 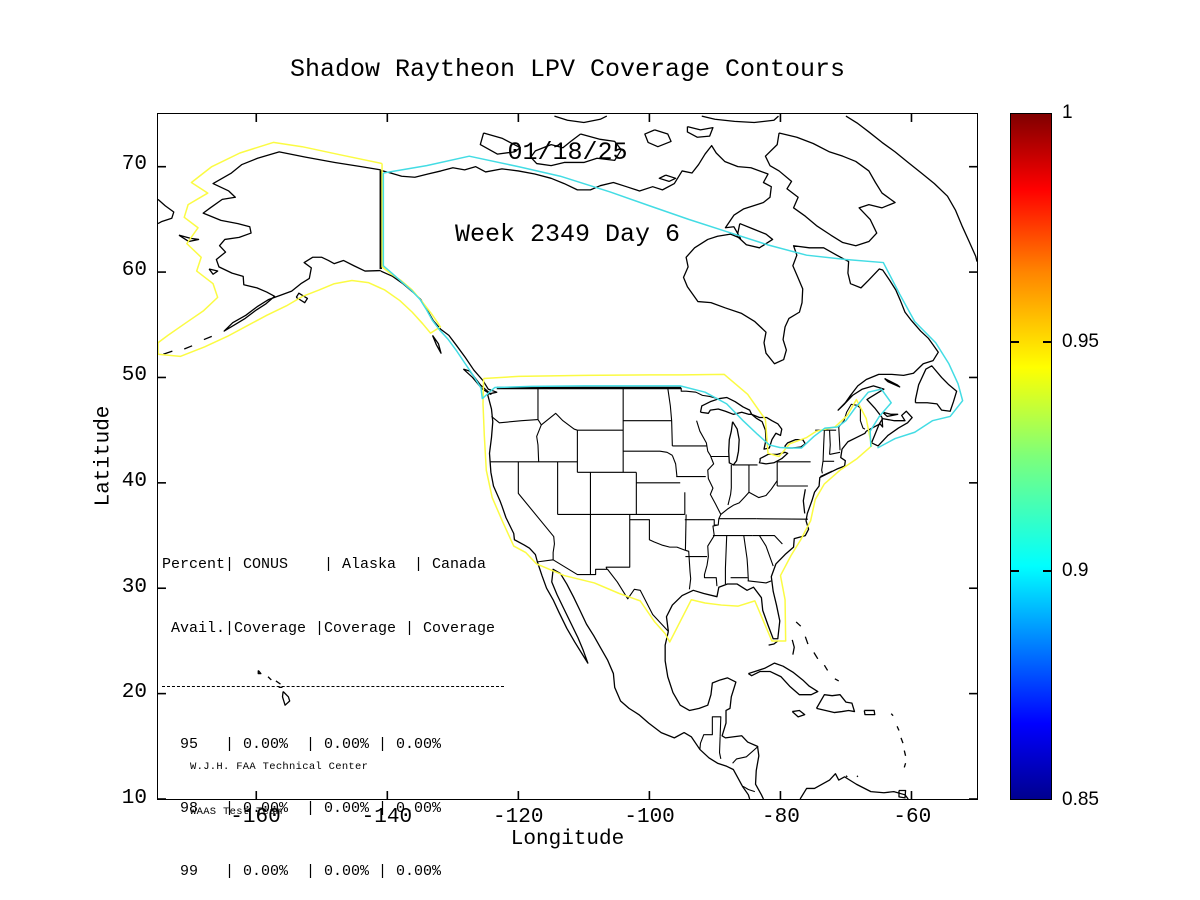 What do you see at coordinates (649, 817) in the screenshot?
I see `x-tick-label: -100` at bounding box center [649, 817].